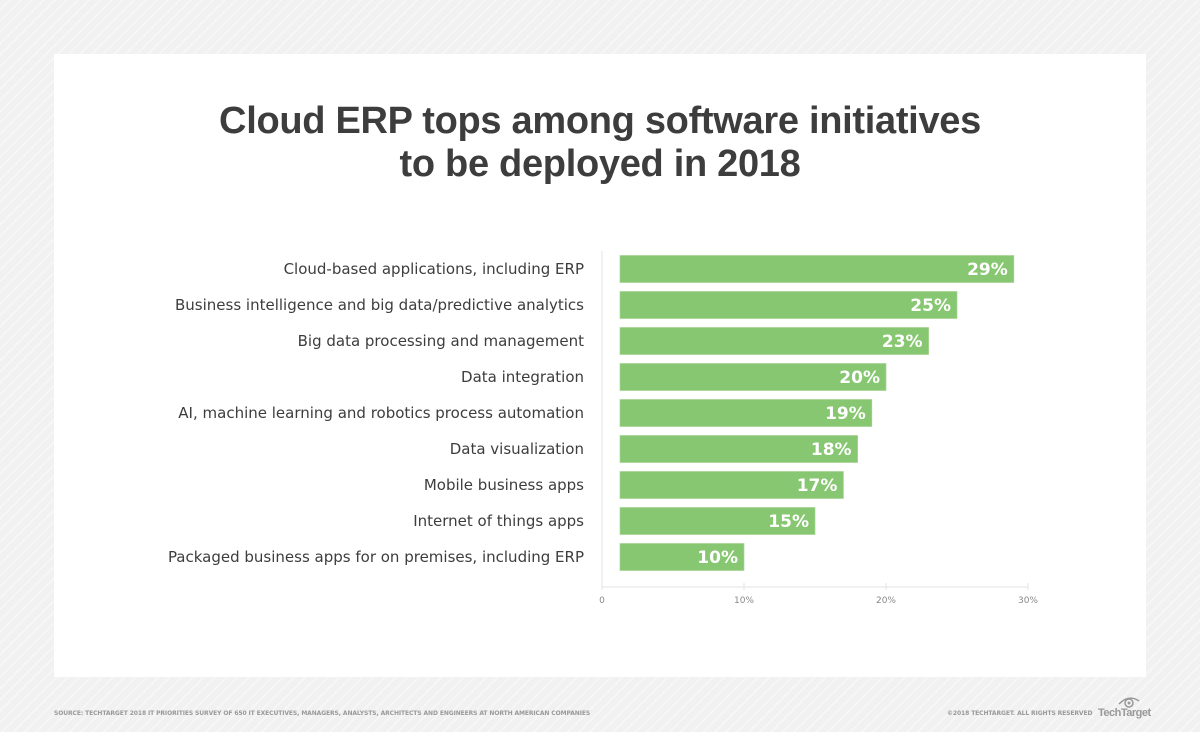  What do you see at coordinates (600, 164) in the screenshot?
I see `chart-title-line-2: to be deployed in 2018` at bounding box center [600, 164].